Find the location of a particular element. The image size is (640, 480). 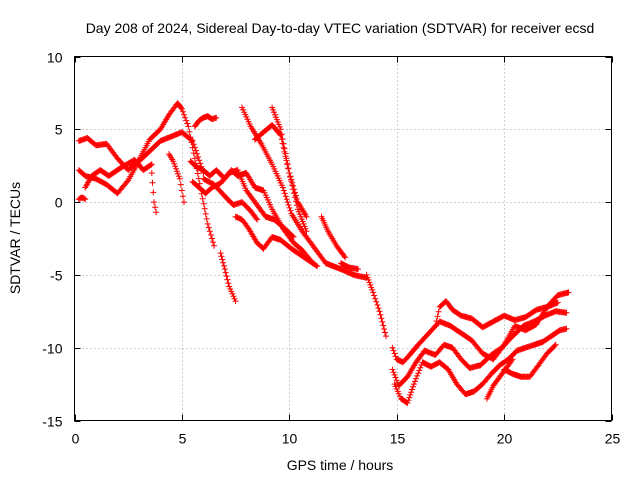

x-tick-label: 10 is located at coordinates (290, 439).